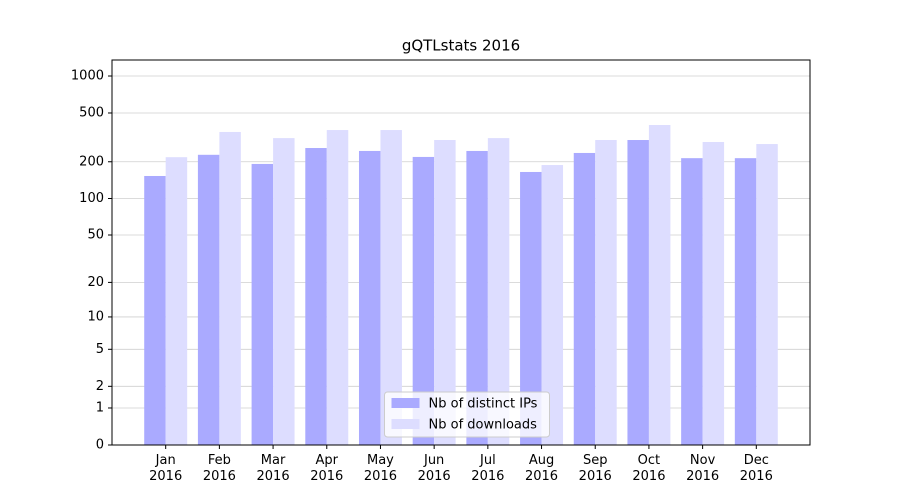 The image size is (900, 500). I want to click on x-tick-label: Jul 2016, so click(488, 468).